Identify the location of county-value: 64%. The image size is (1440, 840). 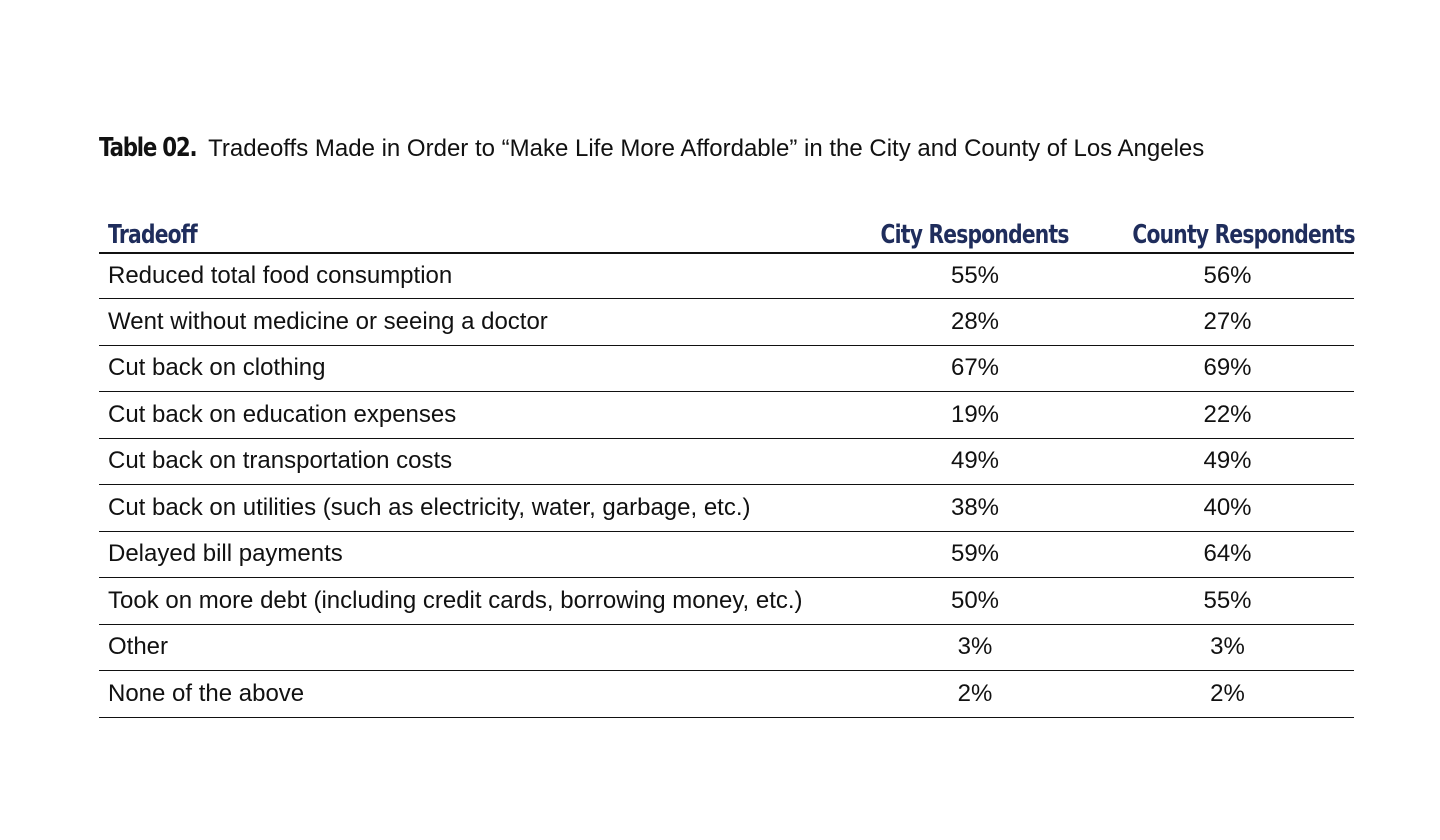
(1227, 554).